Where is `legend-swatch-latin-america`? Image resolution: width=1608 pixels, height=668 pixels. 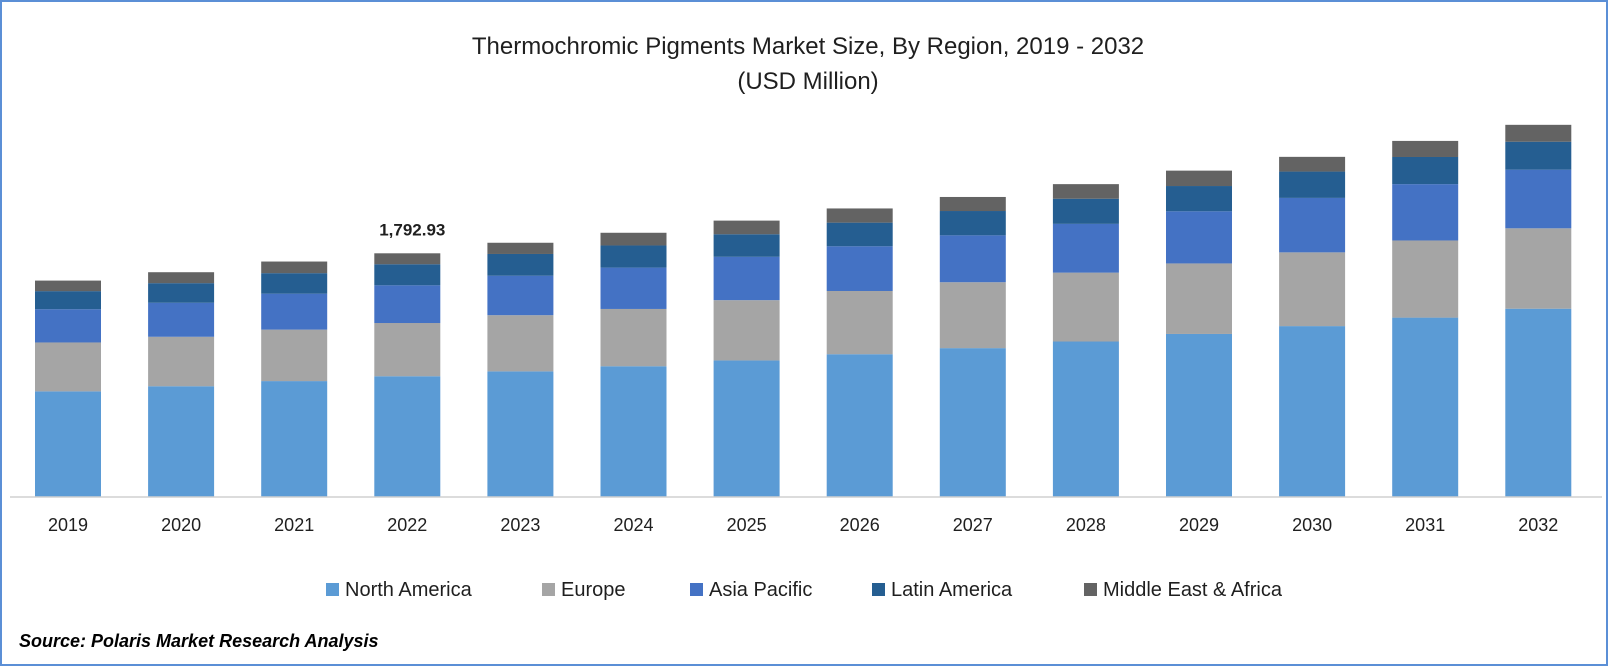 legend-swatch-latin-america is located at coordinates (878, 589).